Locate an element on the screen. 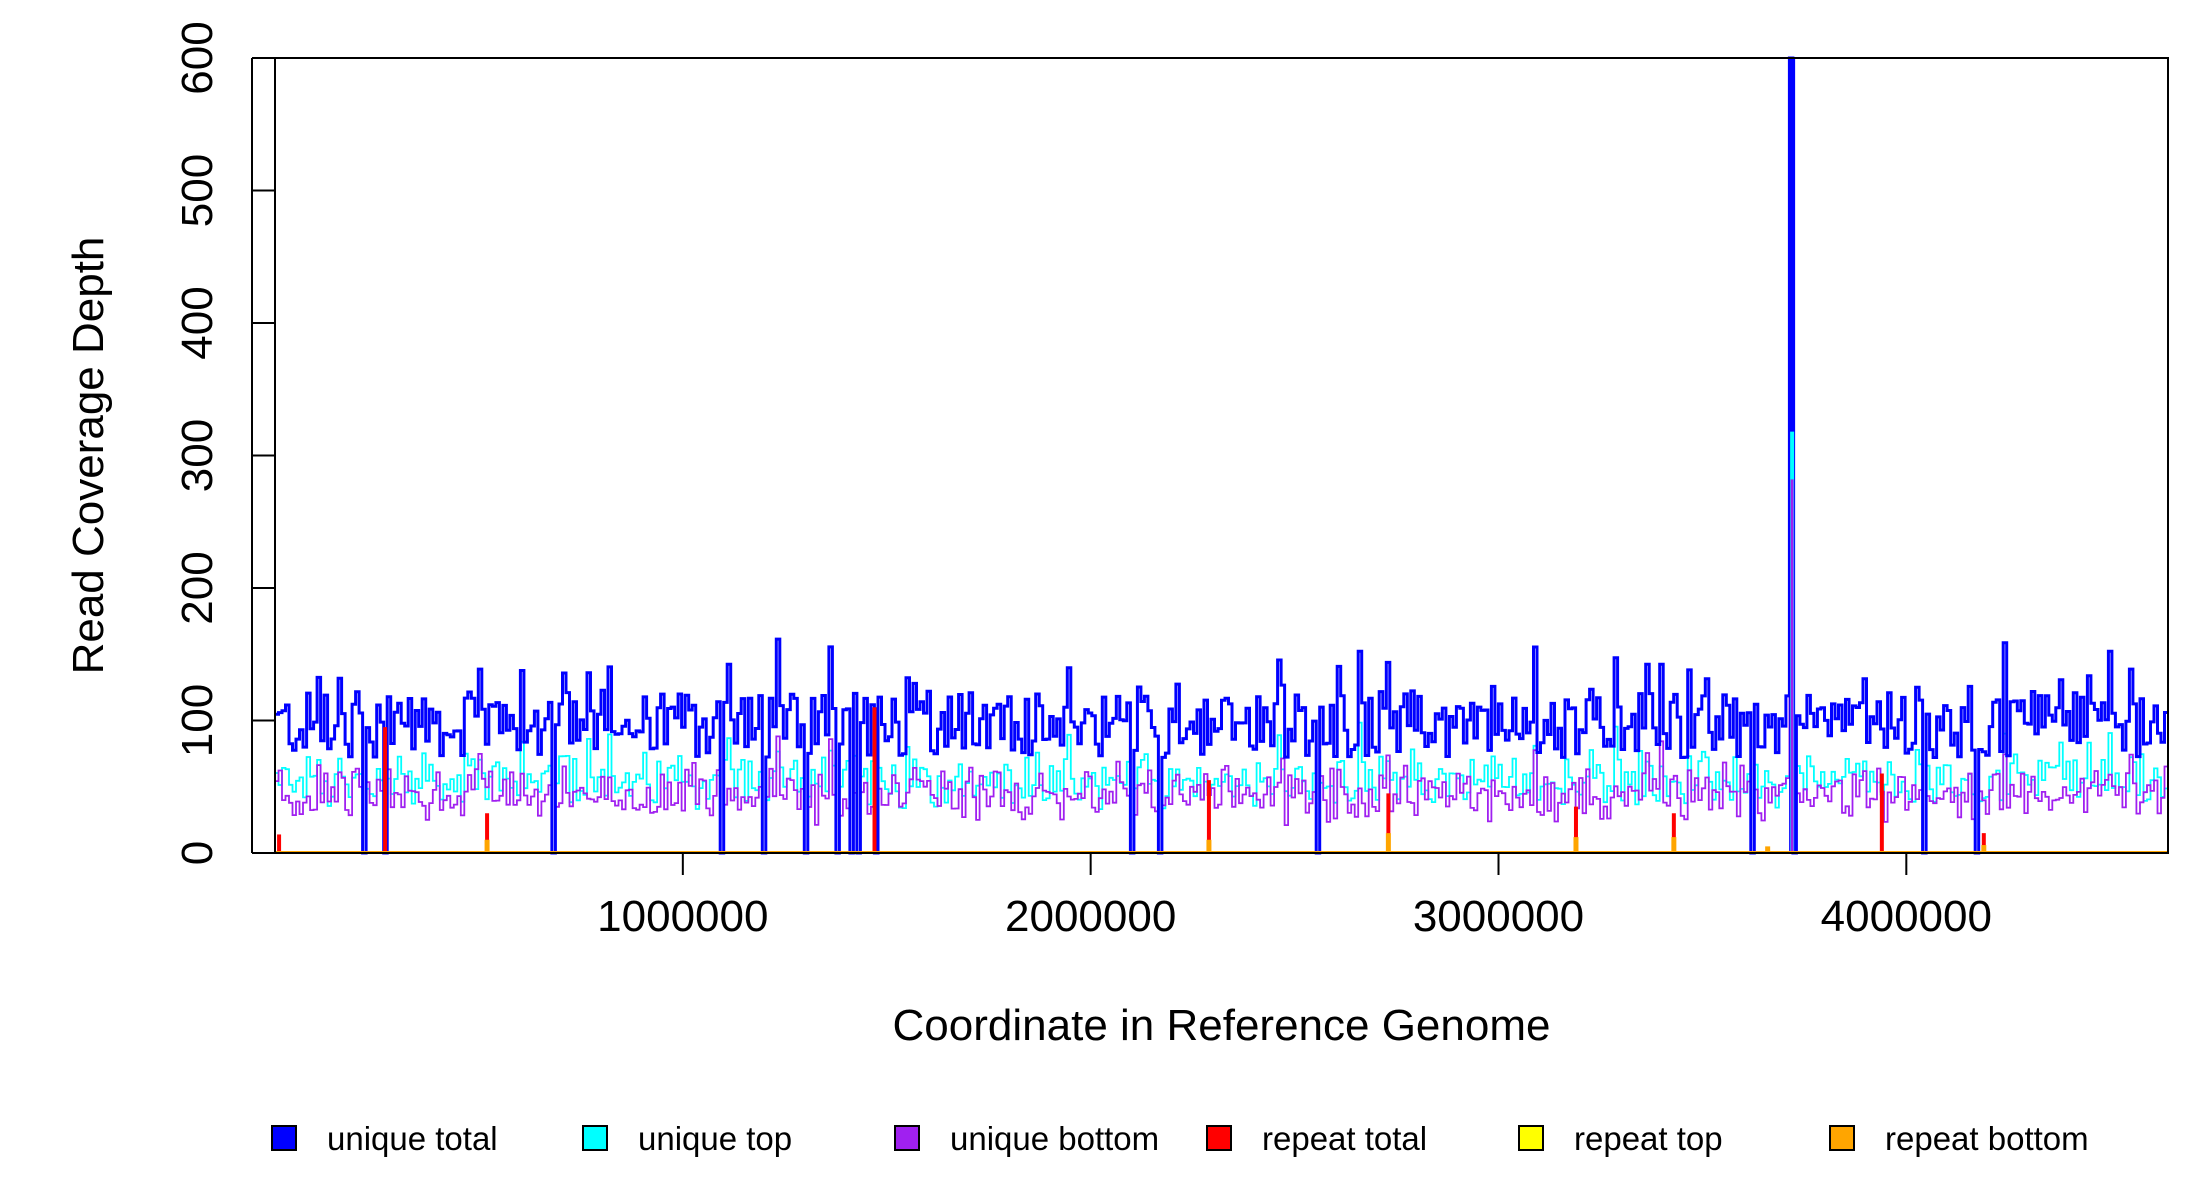 This screenshot has width=2200, height=1200. legend-label: repeat total is located at coordinates (1344, 1138).